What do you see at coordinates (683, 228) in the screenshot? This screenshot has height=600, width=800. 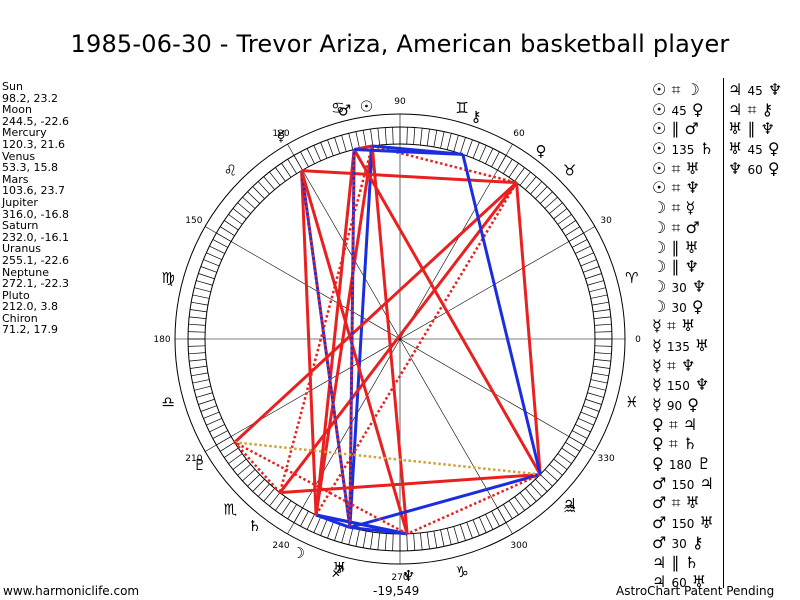 I see `aspect-row: ☽ ⌗ ♂` at bounding box center [683, 228].